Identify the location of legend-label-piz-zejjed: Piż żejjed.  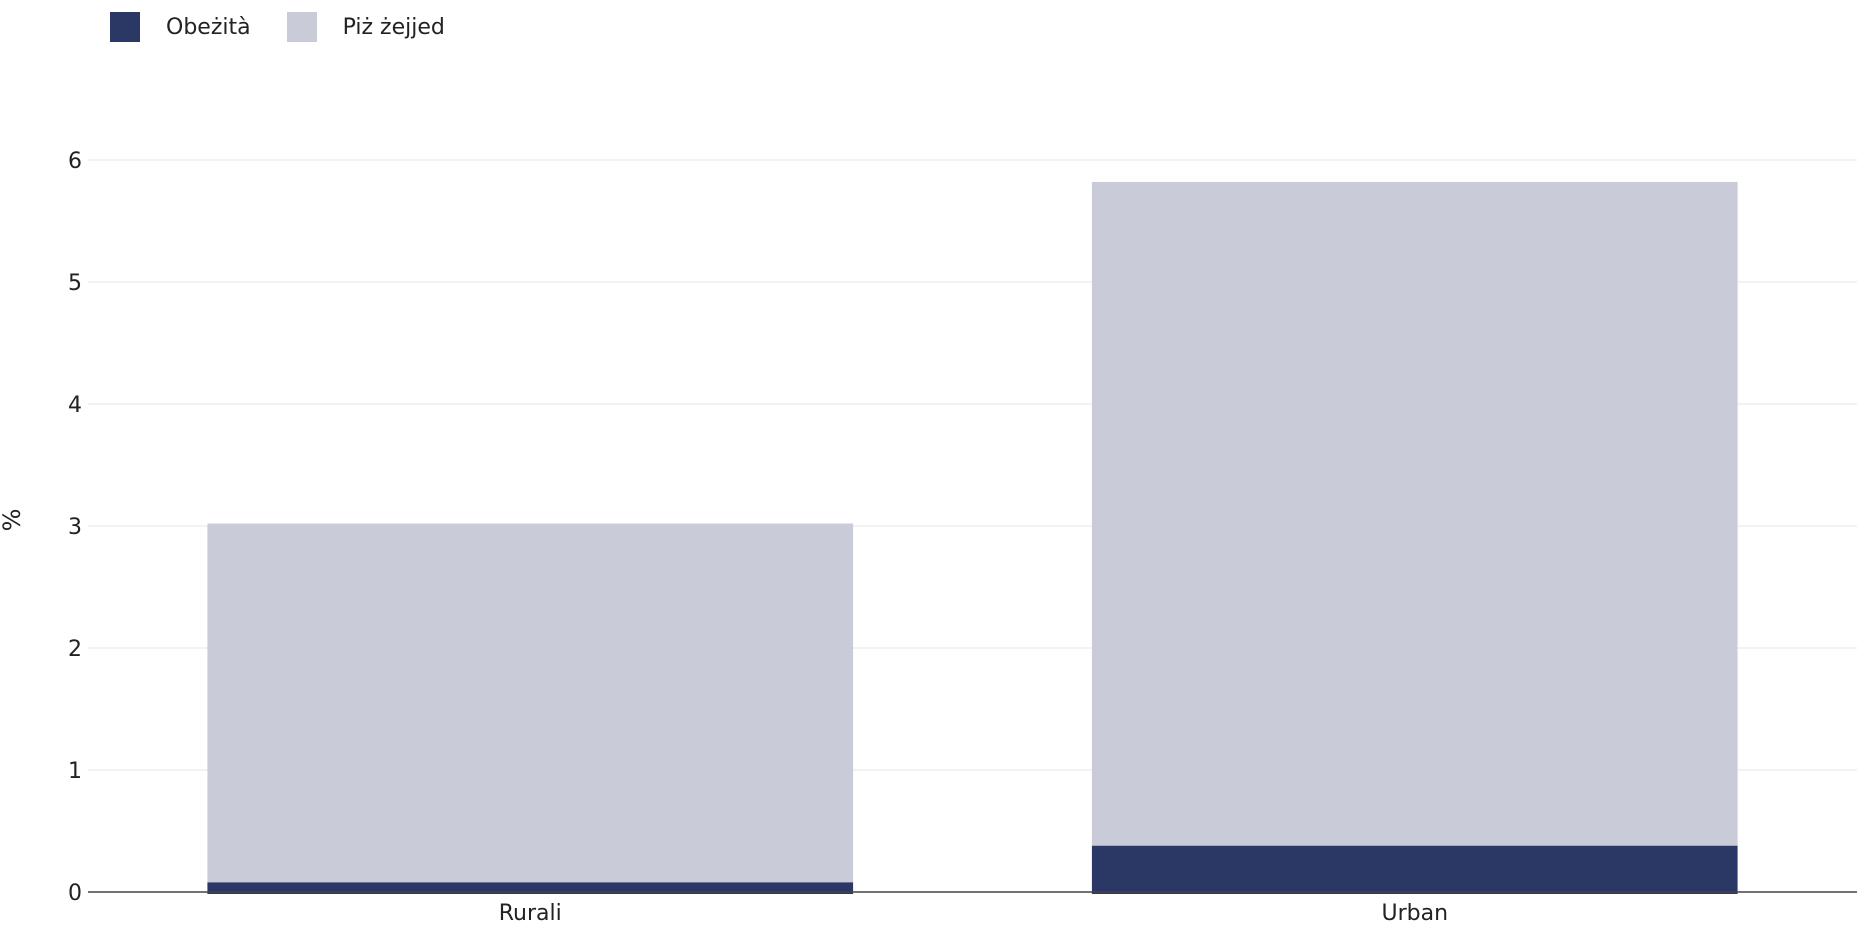
(393, 27).